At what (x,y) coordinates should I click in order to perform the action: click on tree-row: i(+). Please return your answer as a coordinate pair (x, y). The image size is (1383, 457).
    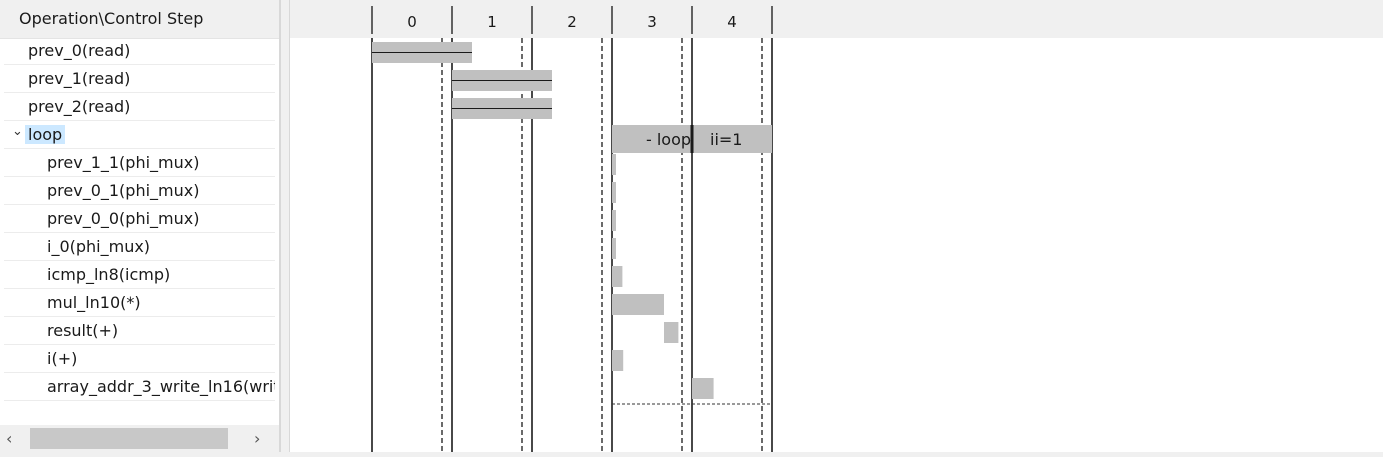
    Looking at the image, I should click on (139, 359).